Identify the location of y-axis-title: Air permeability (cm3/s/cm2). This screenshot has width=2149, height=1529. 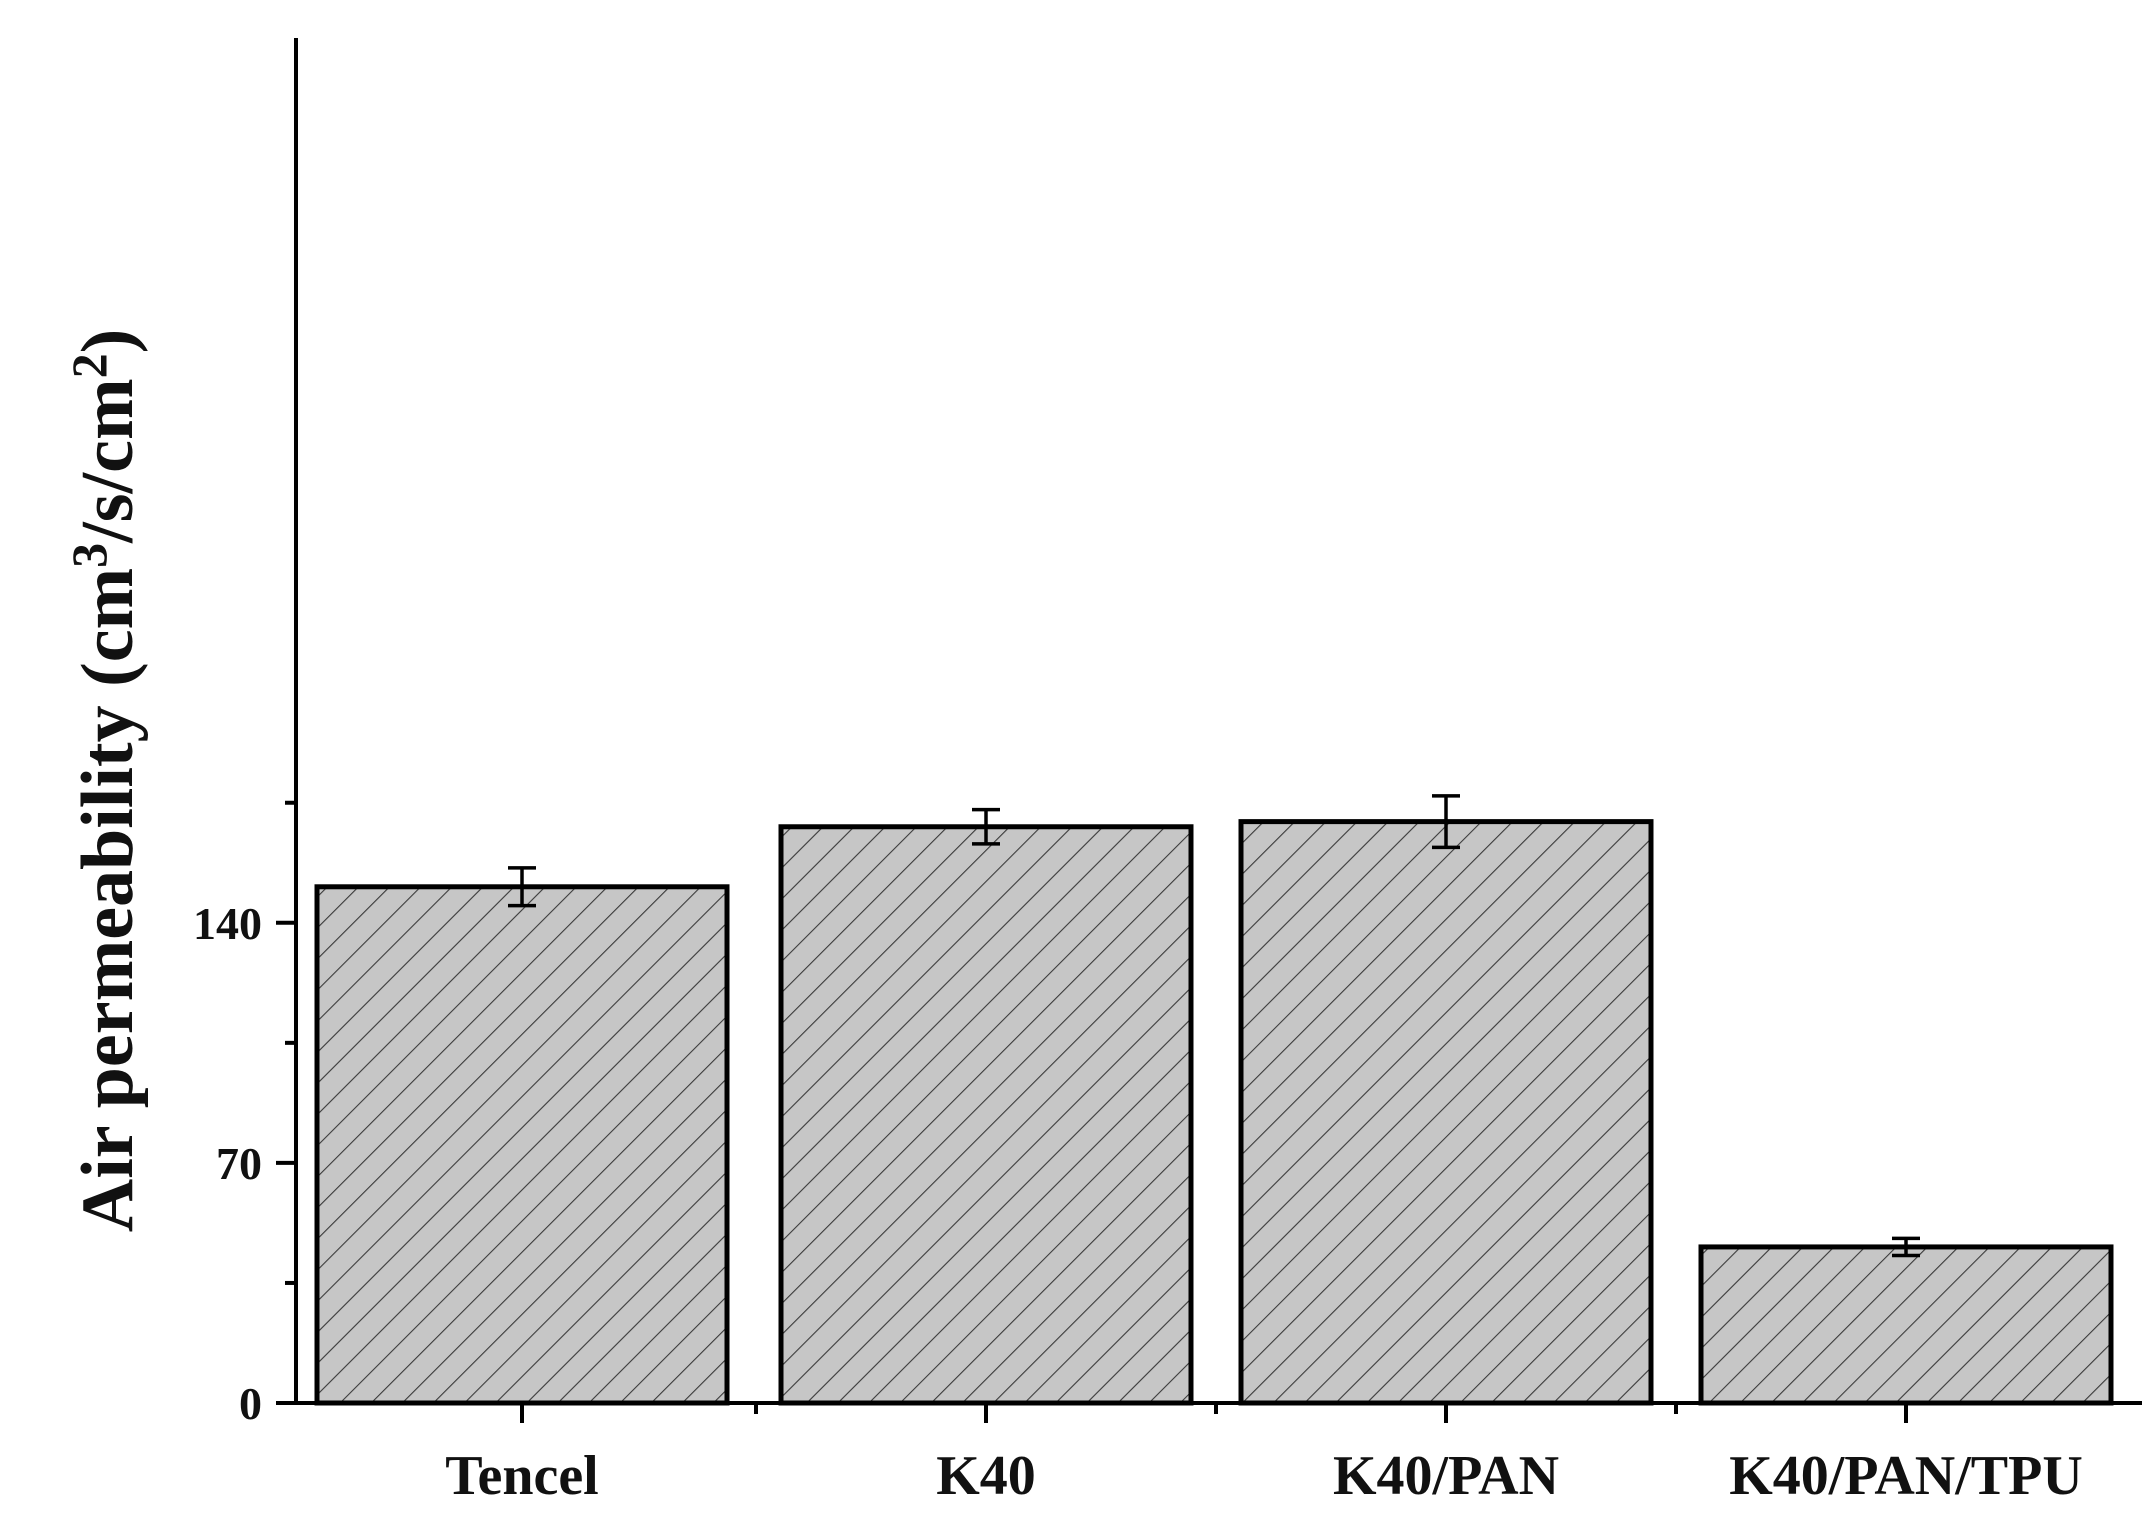
(105, 781).